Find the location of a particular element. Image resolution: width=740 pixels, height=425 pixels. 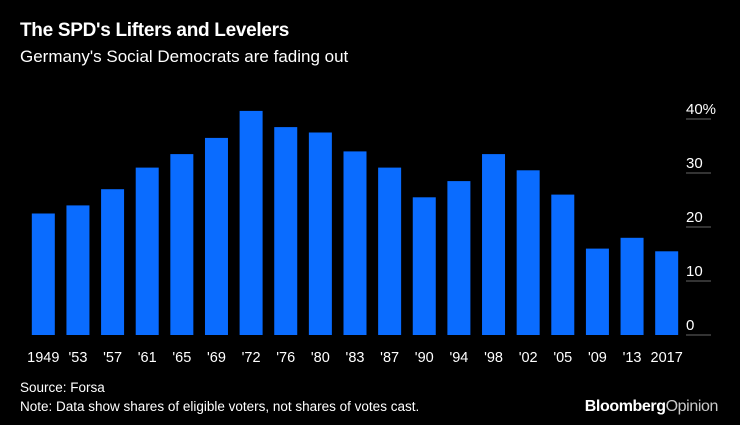

x-tick-label: '69 is located at coordinates (216, 358).